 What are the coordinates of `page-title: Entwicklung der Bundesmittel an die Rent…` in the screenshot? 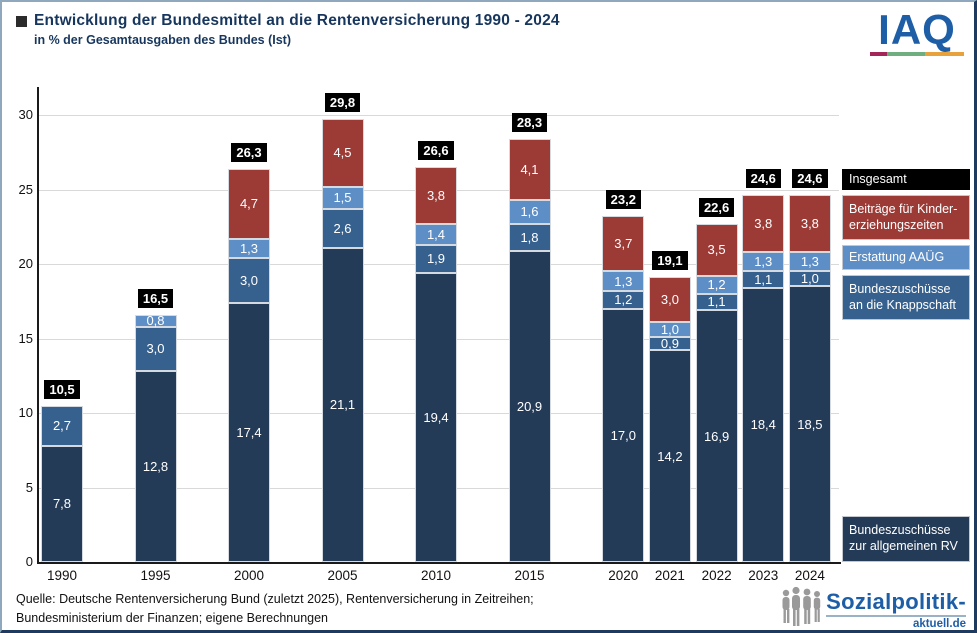 It's located at (297, 20).